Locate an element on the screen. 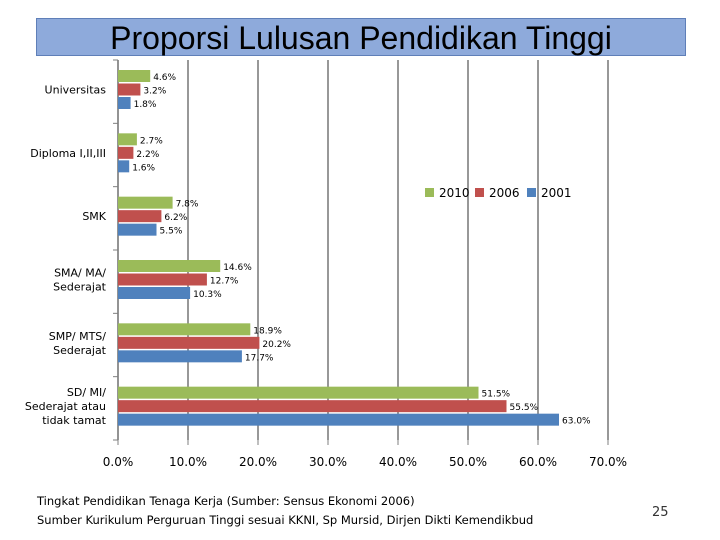  data-label: 55.5% is located at coordinates (524, 408).